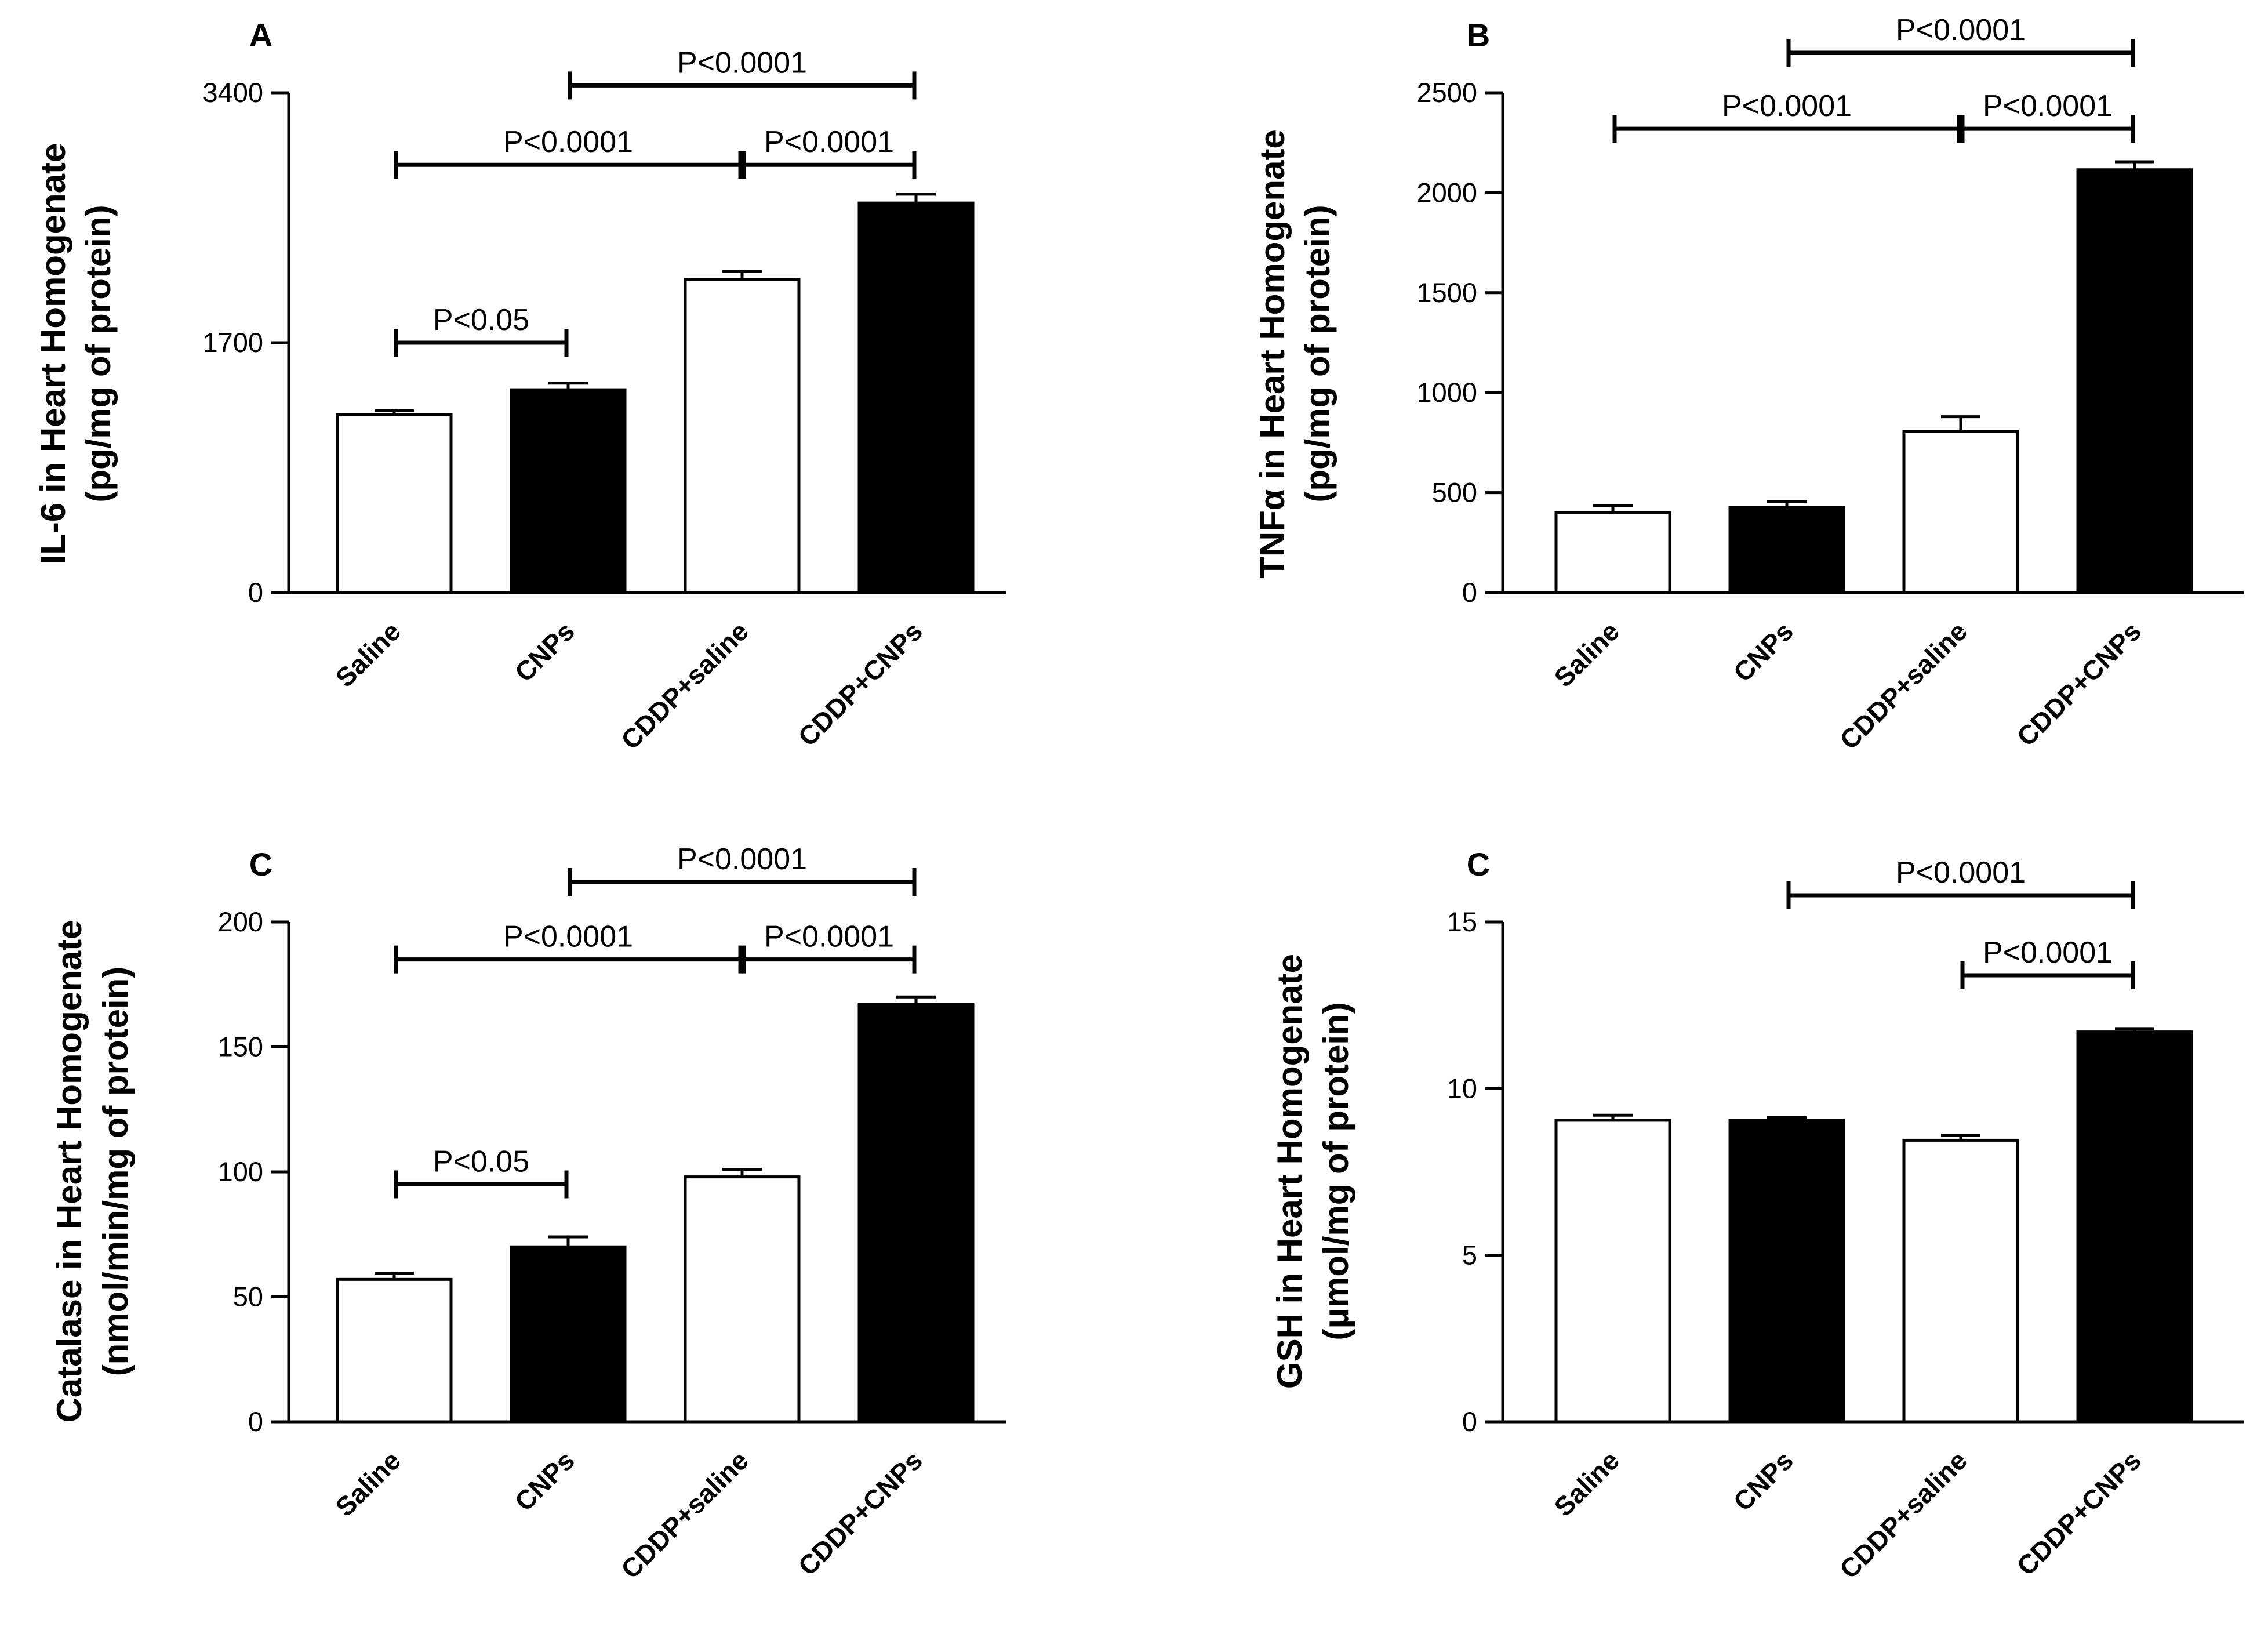 The width and height of the screenshot is (2268, 1641). What do you see at coordinates (240, 1171) in the screenshot?
I see `y-tick-label: 100` at bounding box center [240, 1171].